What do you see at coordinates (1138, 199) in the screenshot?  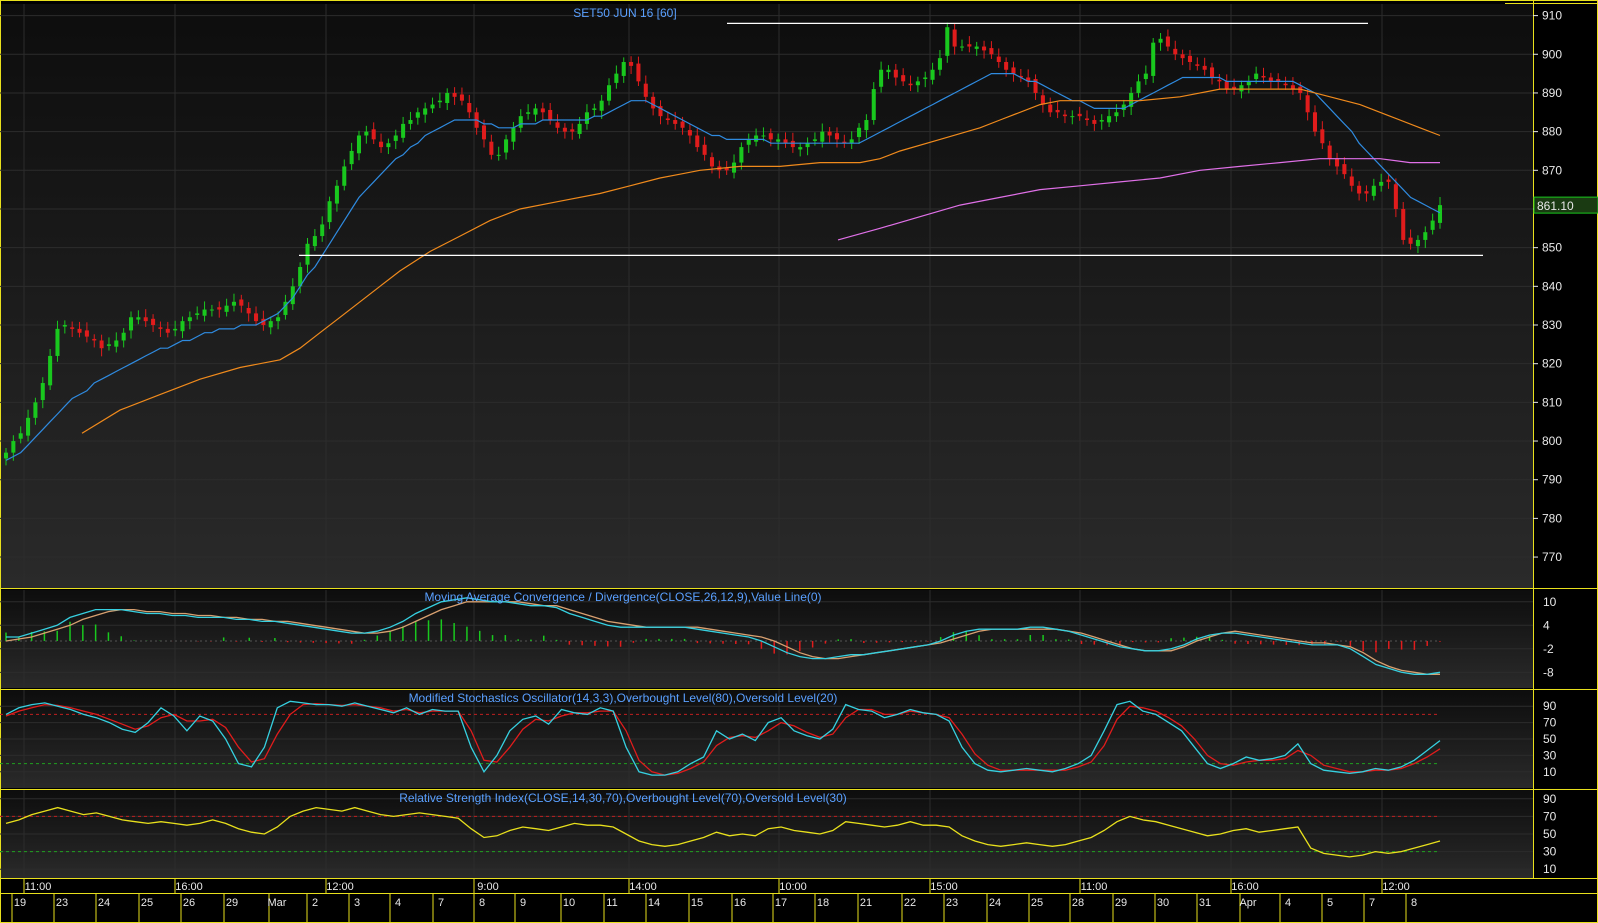 I see `ma-slow-line` at bounding box center [1138, 199].